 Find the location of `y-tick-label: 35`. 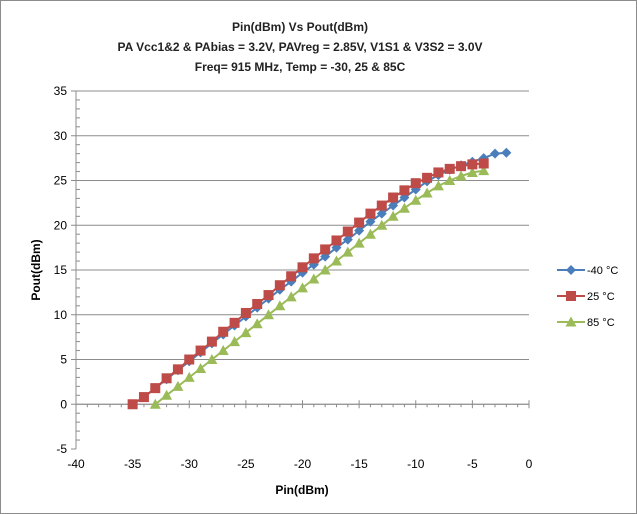

y-tick-label: 35 is located at coordinates (61, 91).